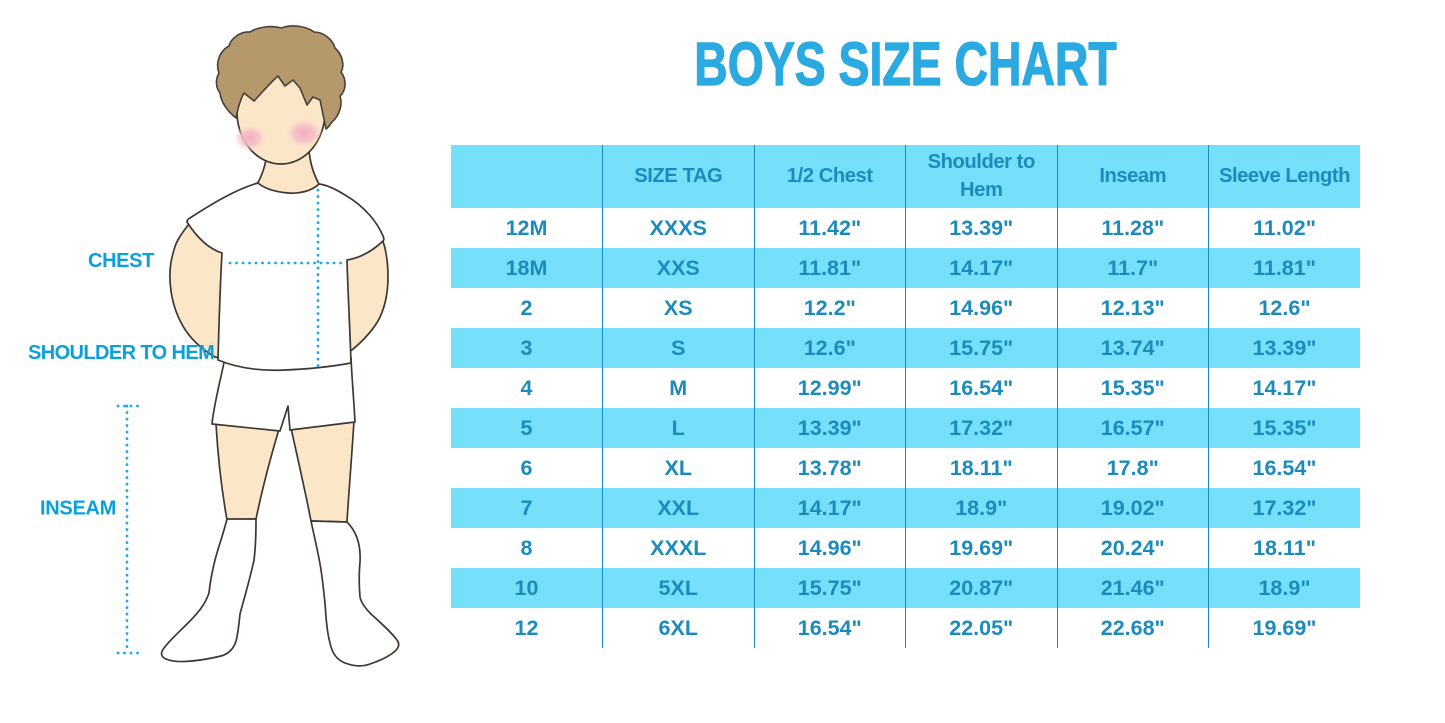 The height and width of the screenshot is (723, 1445). What do you see at coordinates (121, 353) in the screenshot?
I see `svg-text: SHOULDER TO HEM` at bounding box center [121, 353].